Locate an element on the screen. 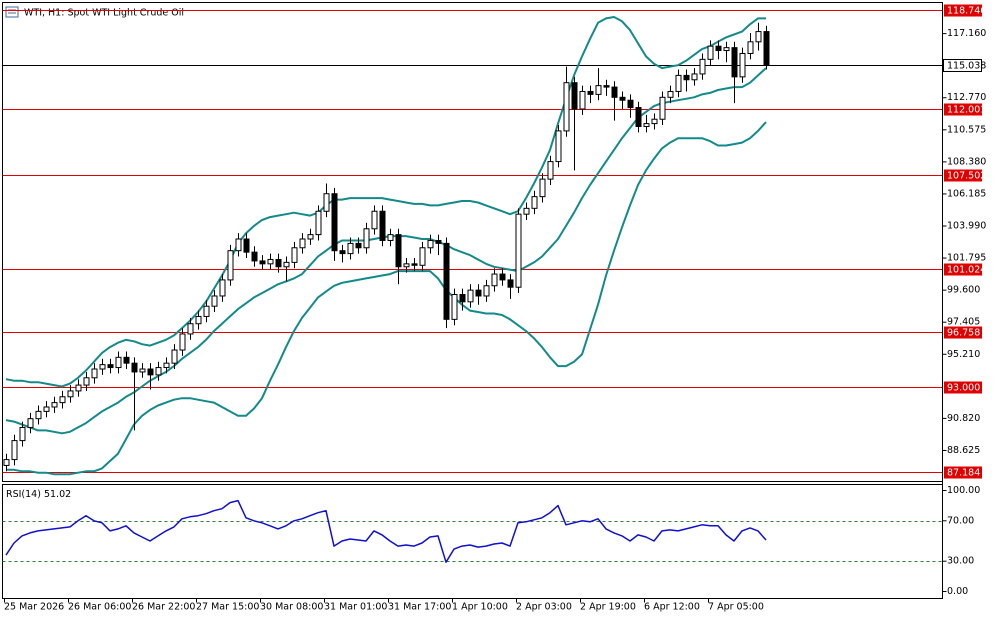  level-label: 118.746 is located at coordinates (966, 11).